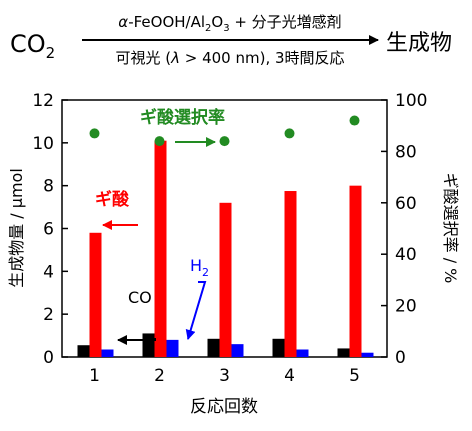 The width and height of the screenshot is (472, 431). Describe the element at coordinates (400, 358) in the screenshot. I see `y2-tick-label: 0` at that location.